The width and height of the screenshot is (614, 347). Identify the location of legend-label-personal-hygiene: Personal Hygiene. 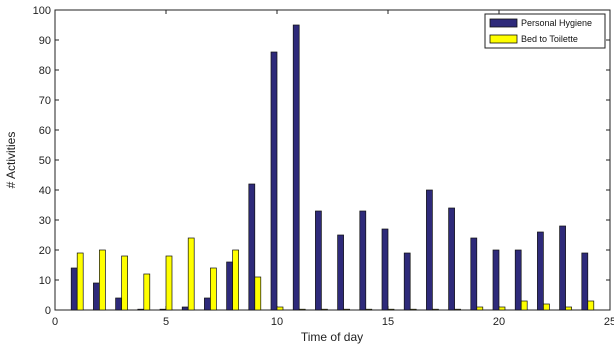
(556, 23).